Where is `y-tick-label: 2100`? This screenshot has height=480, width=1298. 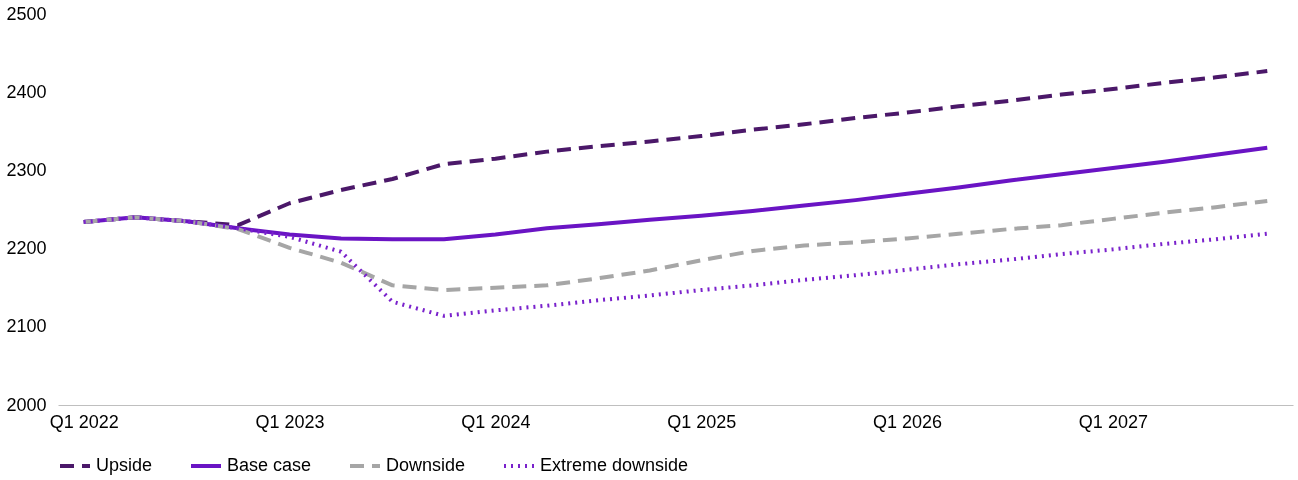
y-tick-label: 2100 is located at coordinates (26, 326).